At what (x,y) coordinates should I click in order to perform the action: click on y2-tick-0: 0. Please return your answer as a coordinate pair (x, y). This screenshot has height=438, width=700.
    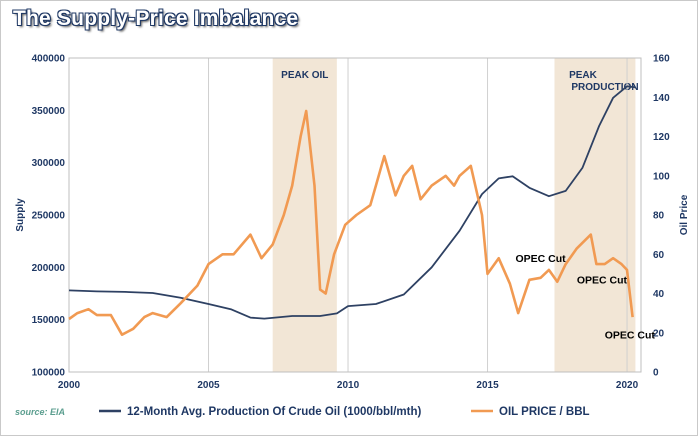
    Looking at the image, I should click on (656, 373).